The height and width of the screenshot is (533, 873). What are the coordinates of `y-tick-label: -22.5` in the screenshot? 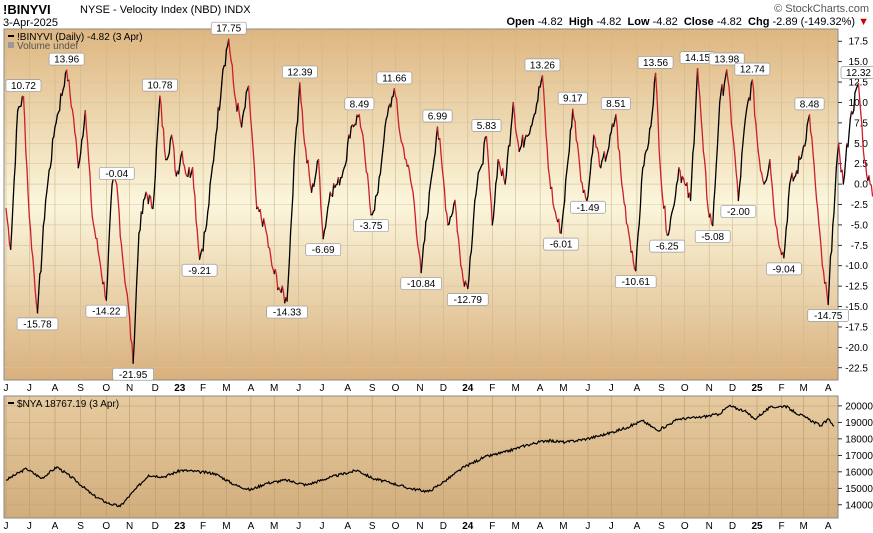 It's located at (856, 368).